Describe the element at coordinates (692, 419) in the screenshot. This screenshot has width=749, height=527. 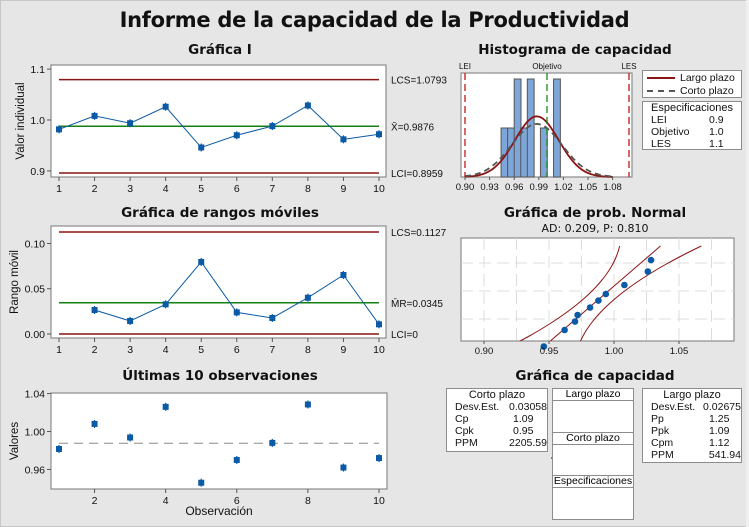
I see `stat-row: Pp 1.25` at that location.